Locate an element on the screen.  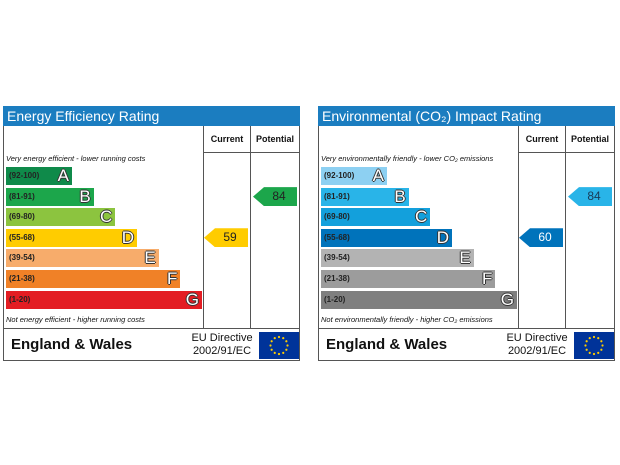
band-range-label: (55-68) is located at coordinates (337, 237).